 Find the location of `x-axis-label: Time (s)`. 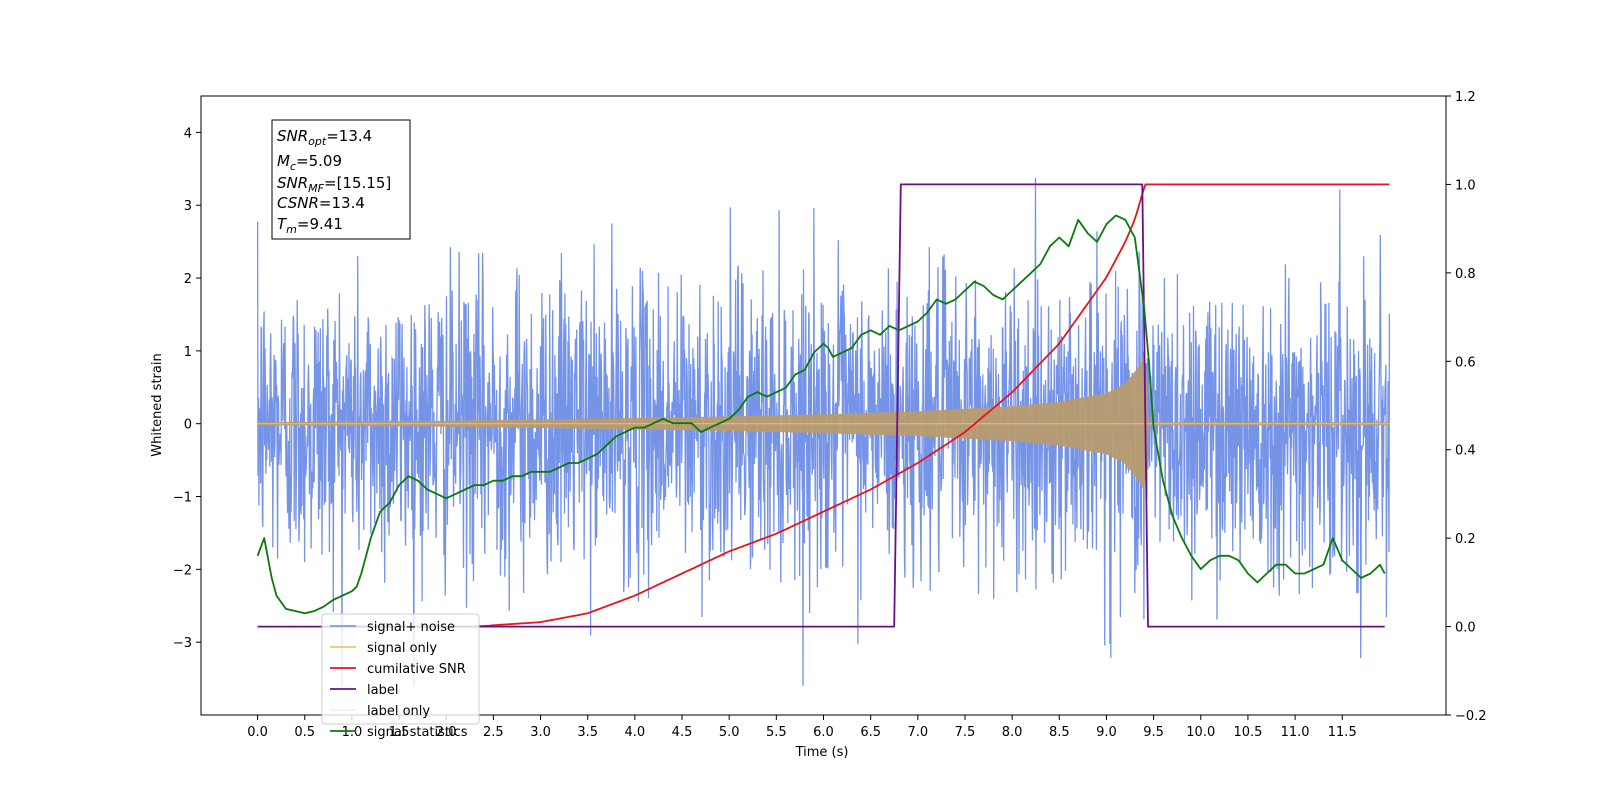

x-axis-label: Time (s) is located at coordinates (822, 752).